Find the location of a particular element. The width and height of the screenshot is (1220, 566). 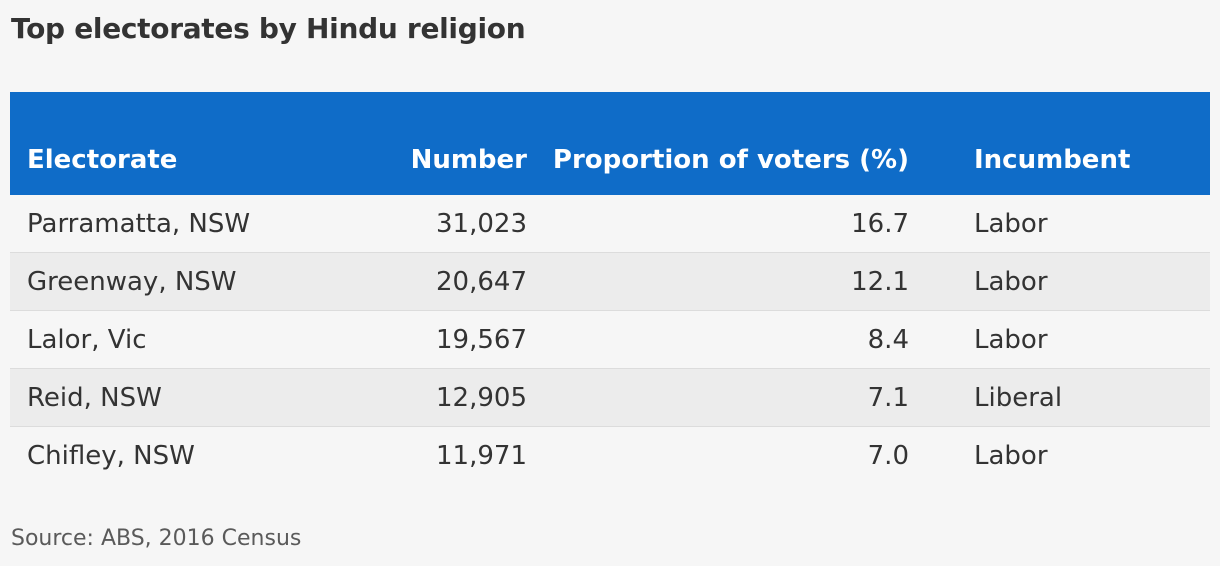

cell-number: 11,971 is located at coordinates (481, 455).